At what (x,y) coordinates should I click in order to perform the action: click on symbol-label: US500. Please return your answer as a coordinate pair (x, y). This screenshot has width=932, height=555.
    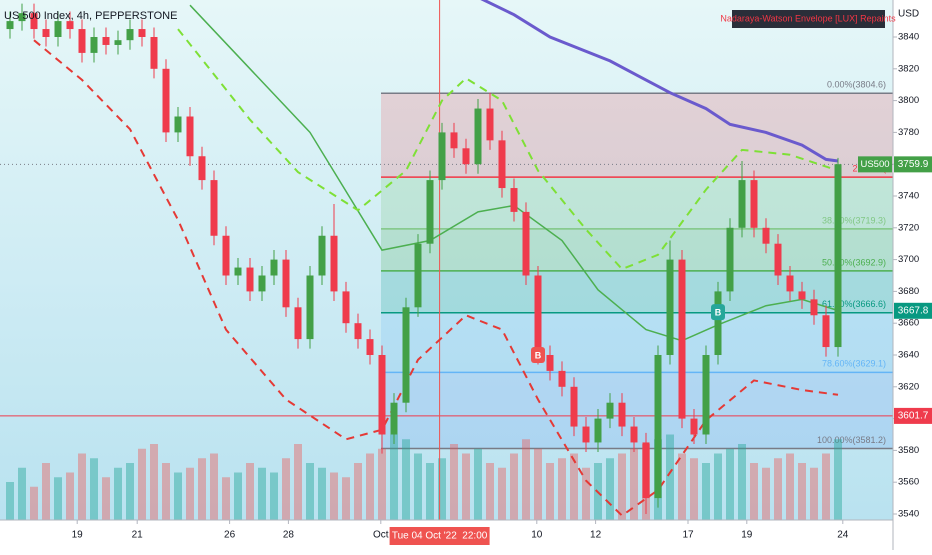
    Looking at the image, I should click on (874, 164).